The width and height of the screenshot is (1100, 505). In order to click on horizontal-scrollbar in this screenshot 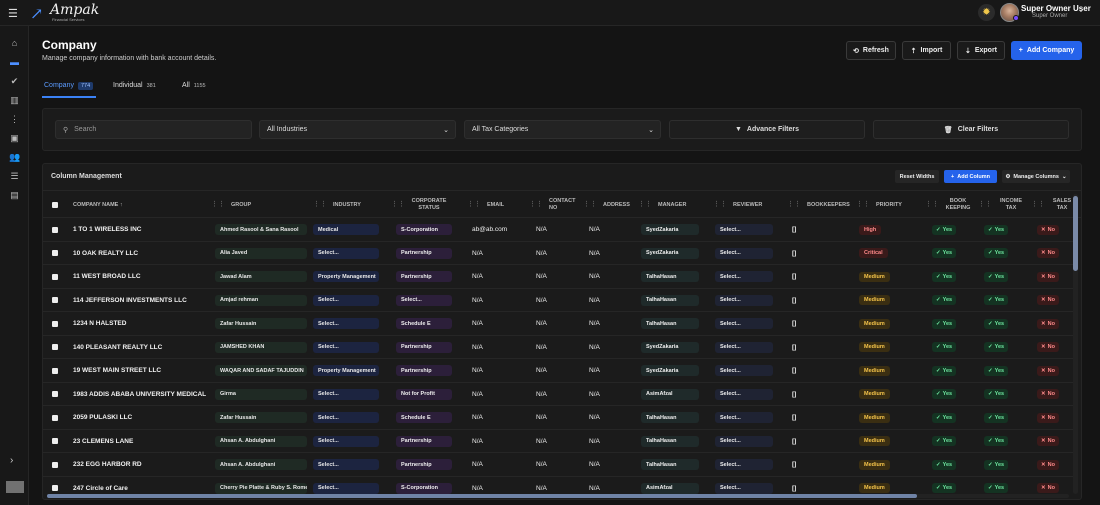, I will do `click(558, 496)`.